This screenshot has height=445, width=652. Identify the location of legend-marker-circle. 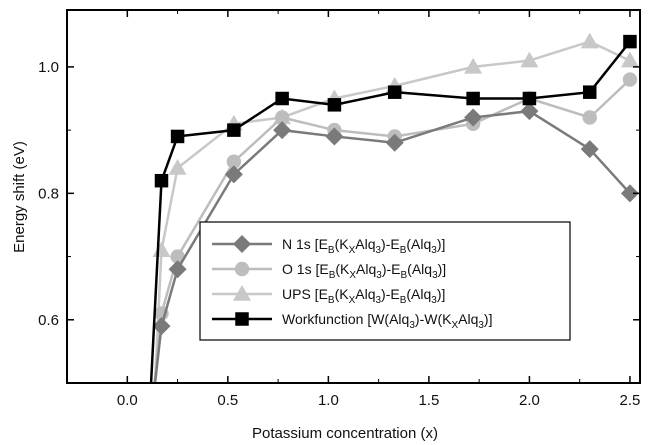
(242, 269).